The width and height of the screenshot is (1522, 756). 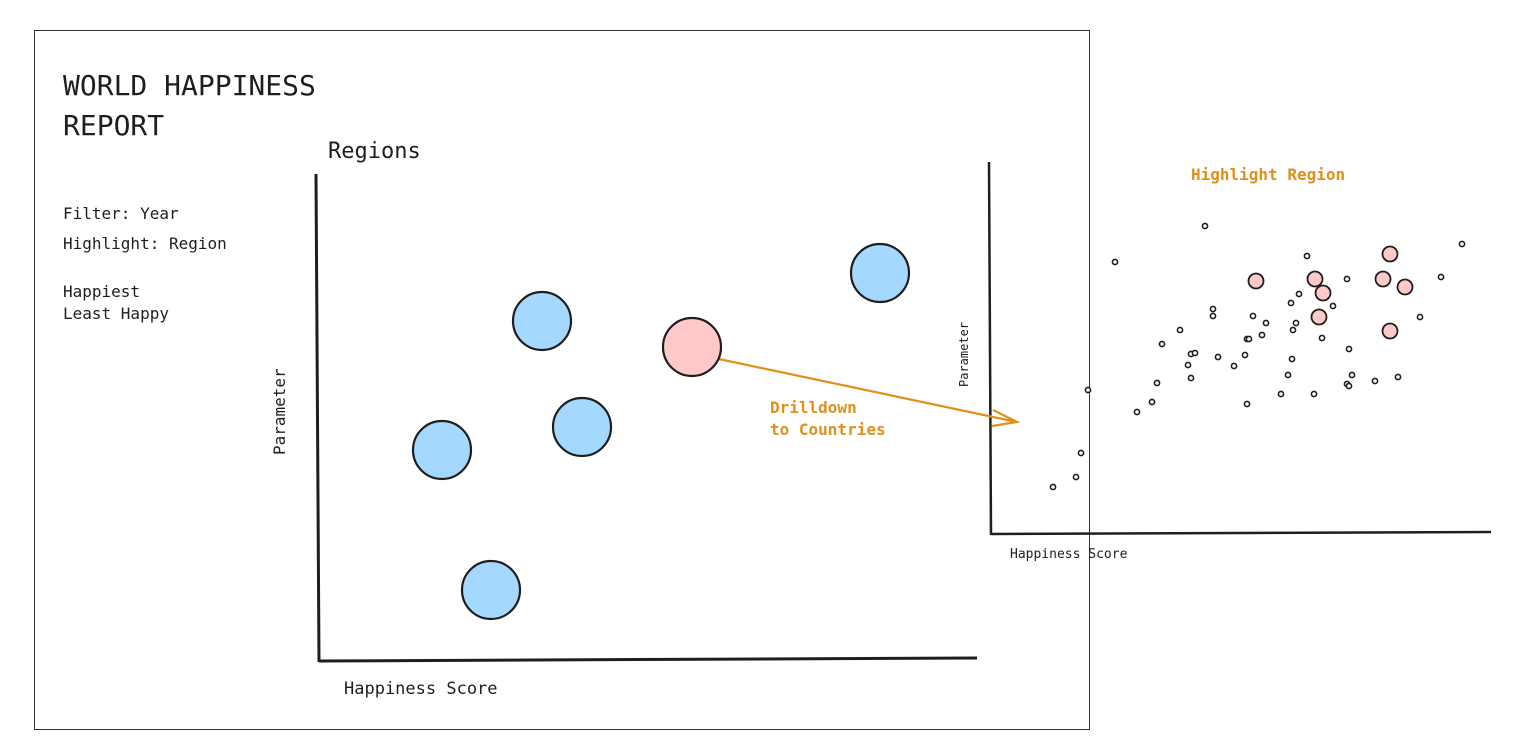 What do you see at coordinates (421, 689) in the screenshot?
I see `regions-x-label: Happiness Score` at bounding box center [421, 689].